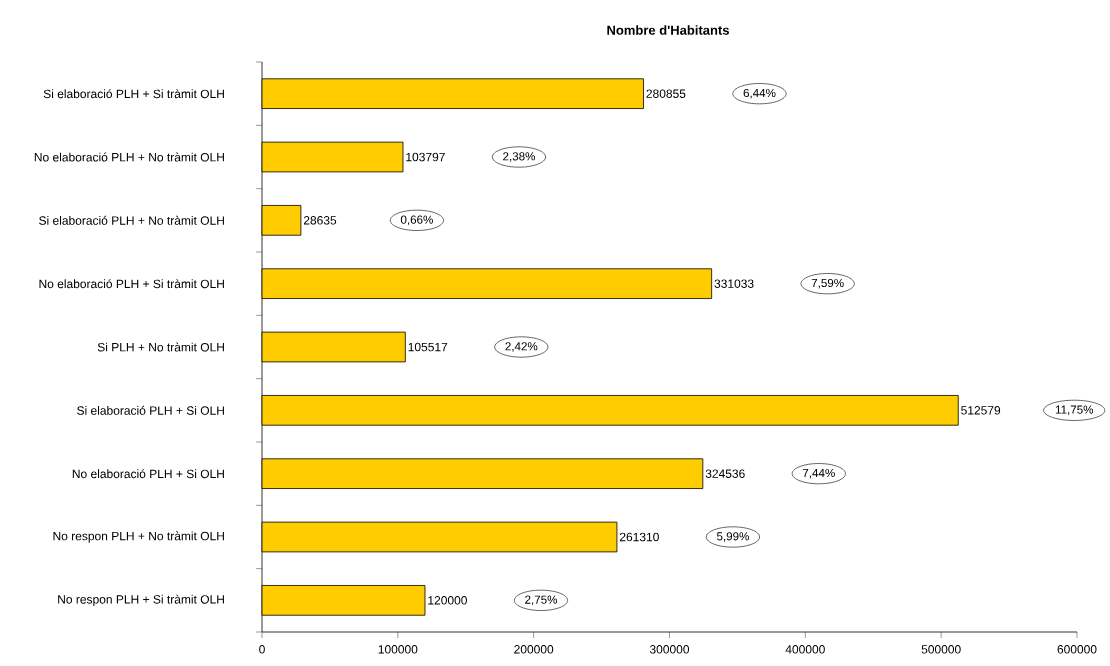 This screenshot has height=666, width=1110. What do you see at coordinates (534, 649) in the screenshot?
I see `x-tick-label: 200000` at bounding box center [534, 649].